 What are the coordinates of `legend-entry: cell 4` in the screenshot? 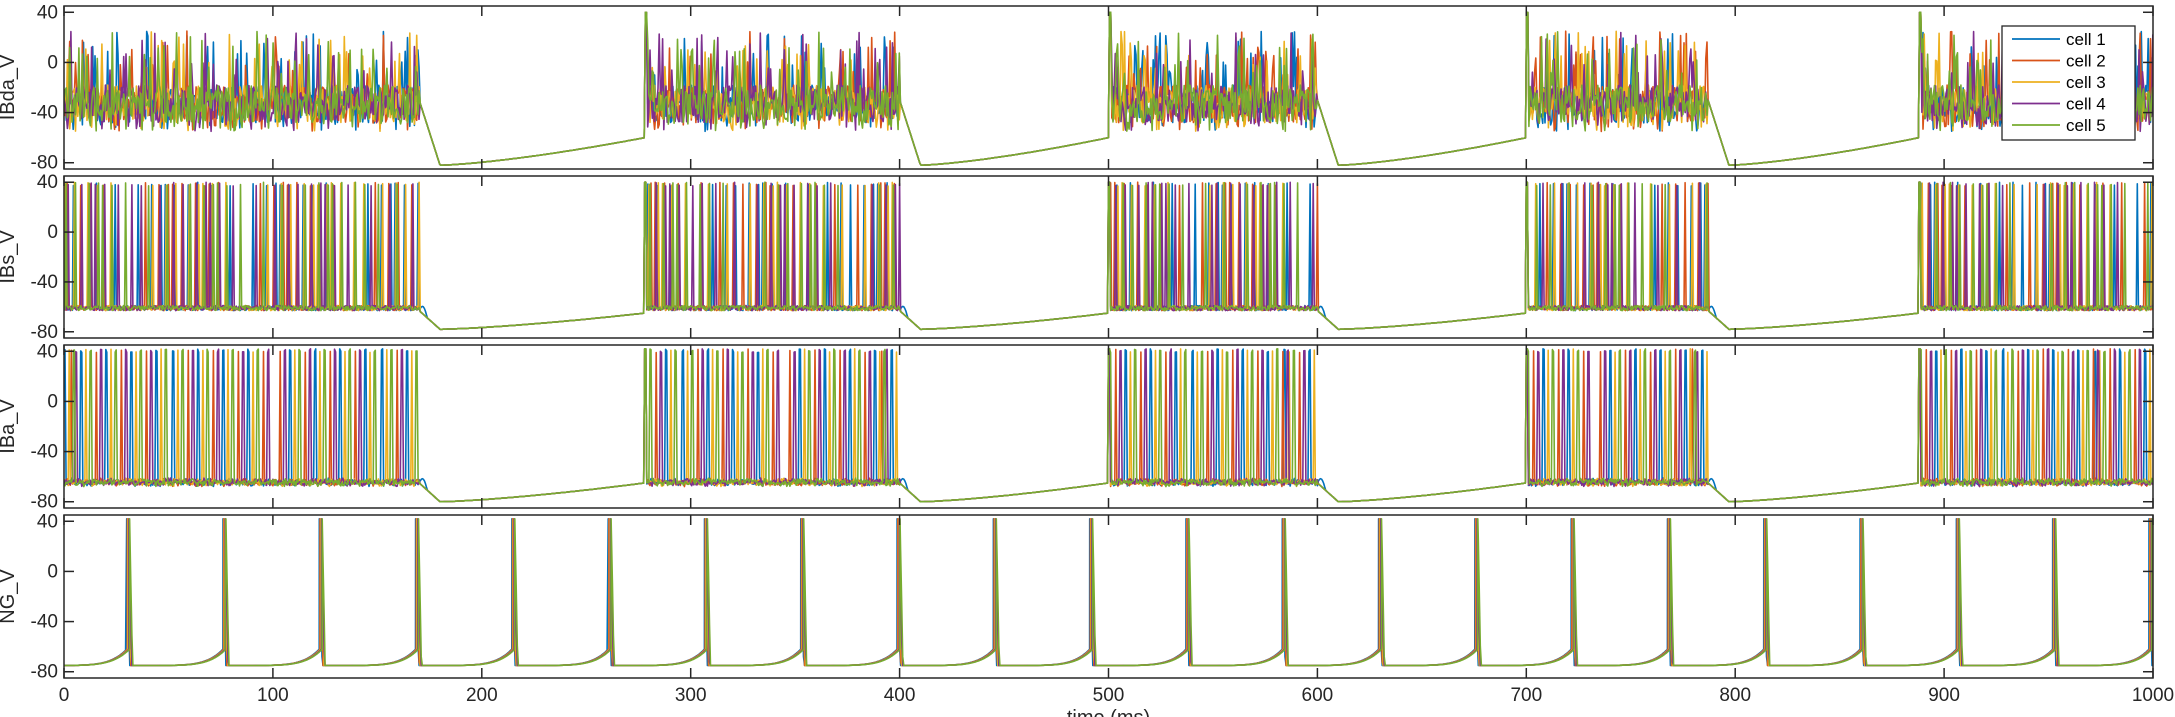 It's located at (2086, 104).